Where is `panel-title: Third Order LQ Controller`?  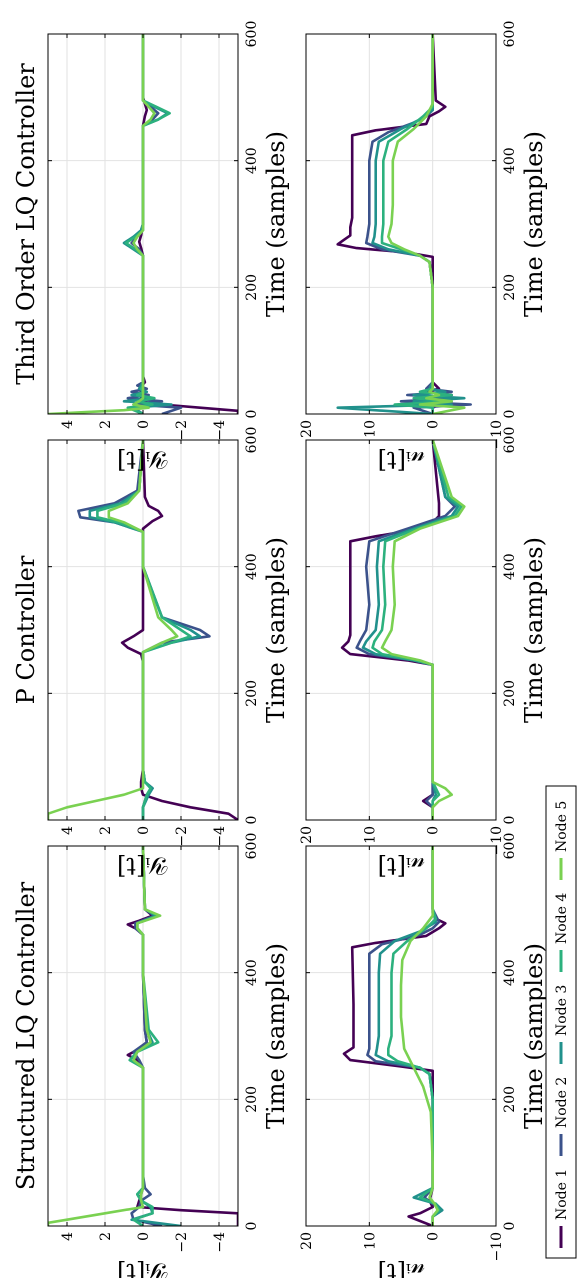
panel-title: Third Order LQ Controller is located at coordinates (26, 224).